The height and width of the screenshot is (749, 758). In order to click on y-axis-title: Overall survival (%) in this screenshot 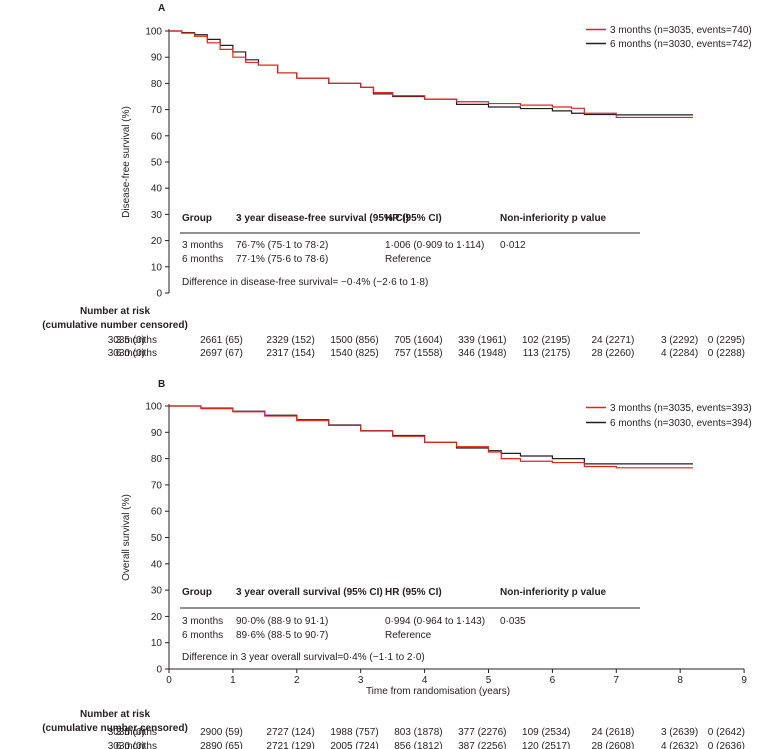, I will do `click(126, 537)`.